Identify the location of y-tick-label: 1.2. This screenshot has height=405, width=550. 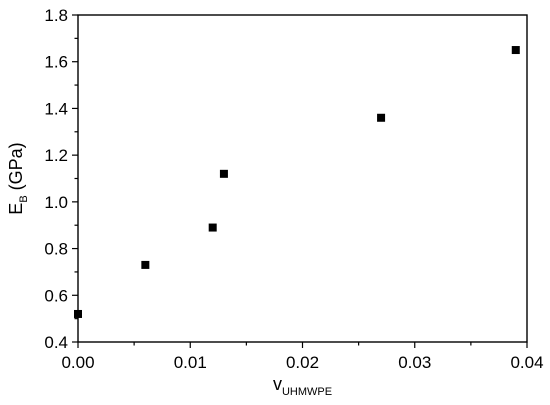
(56, 155).